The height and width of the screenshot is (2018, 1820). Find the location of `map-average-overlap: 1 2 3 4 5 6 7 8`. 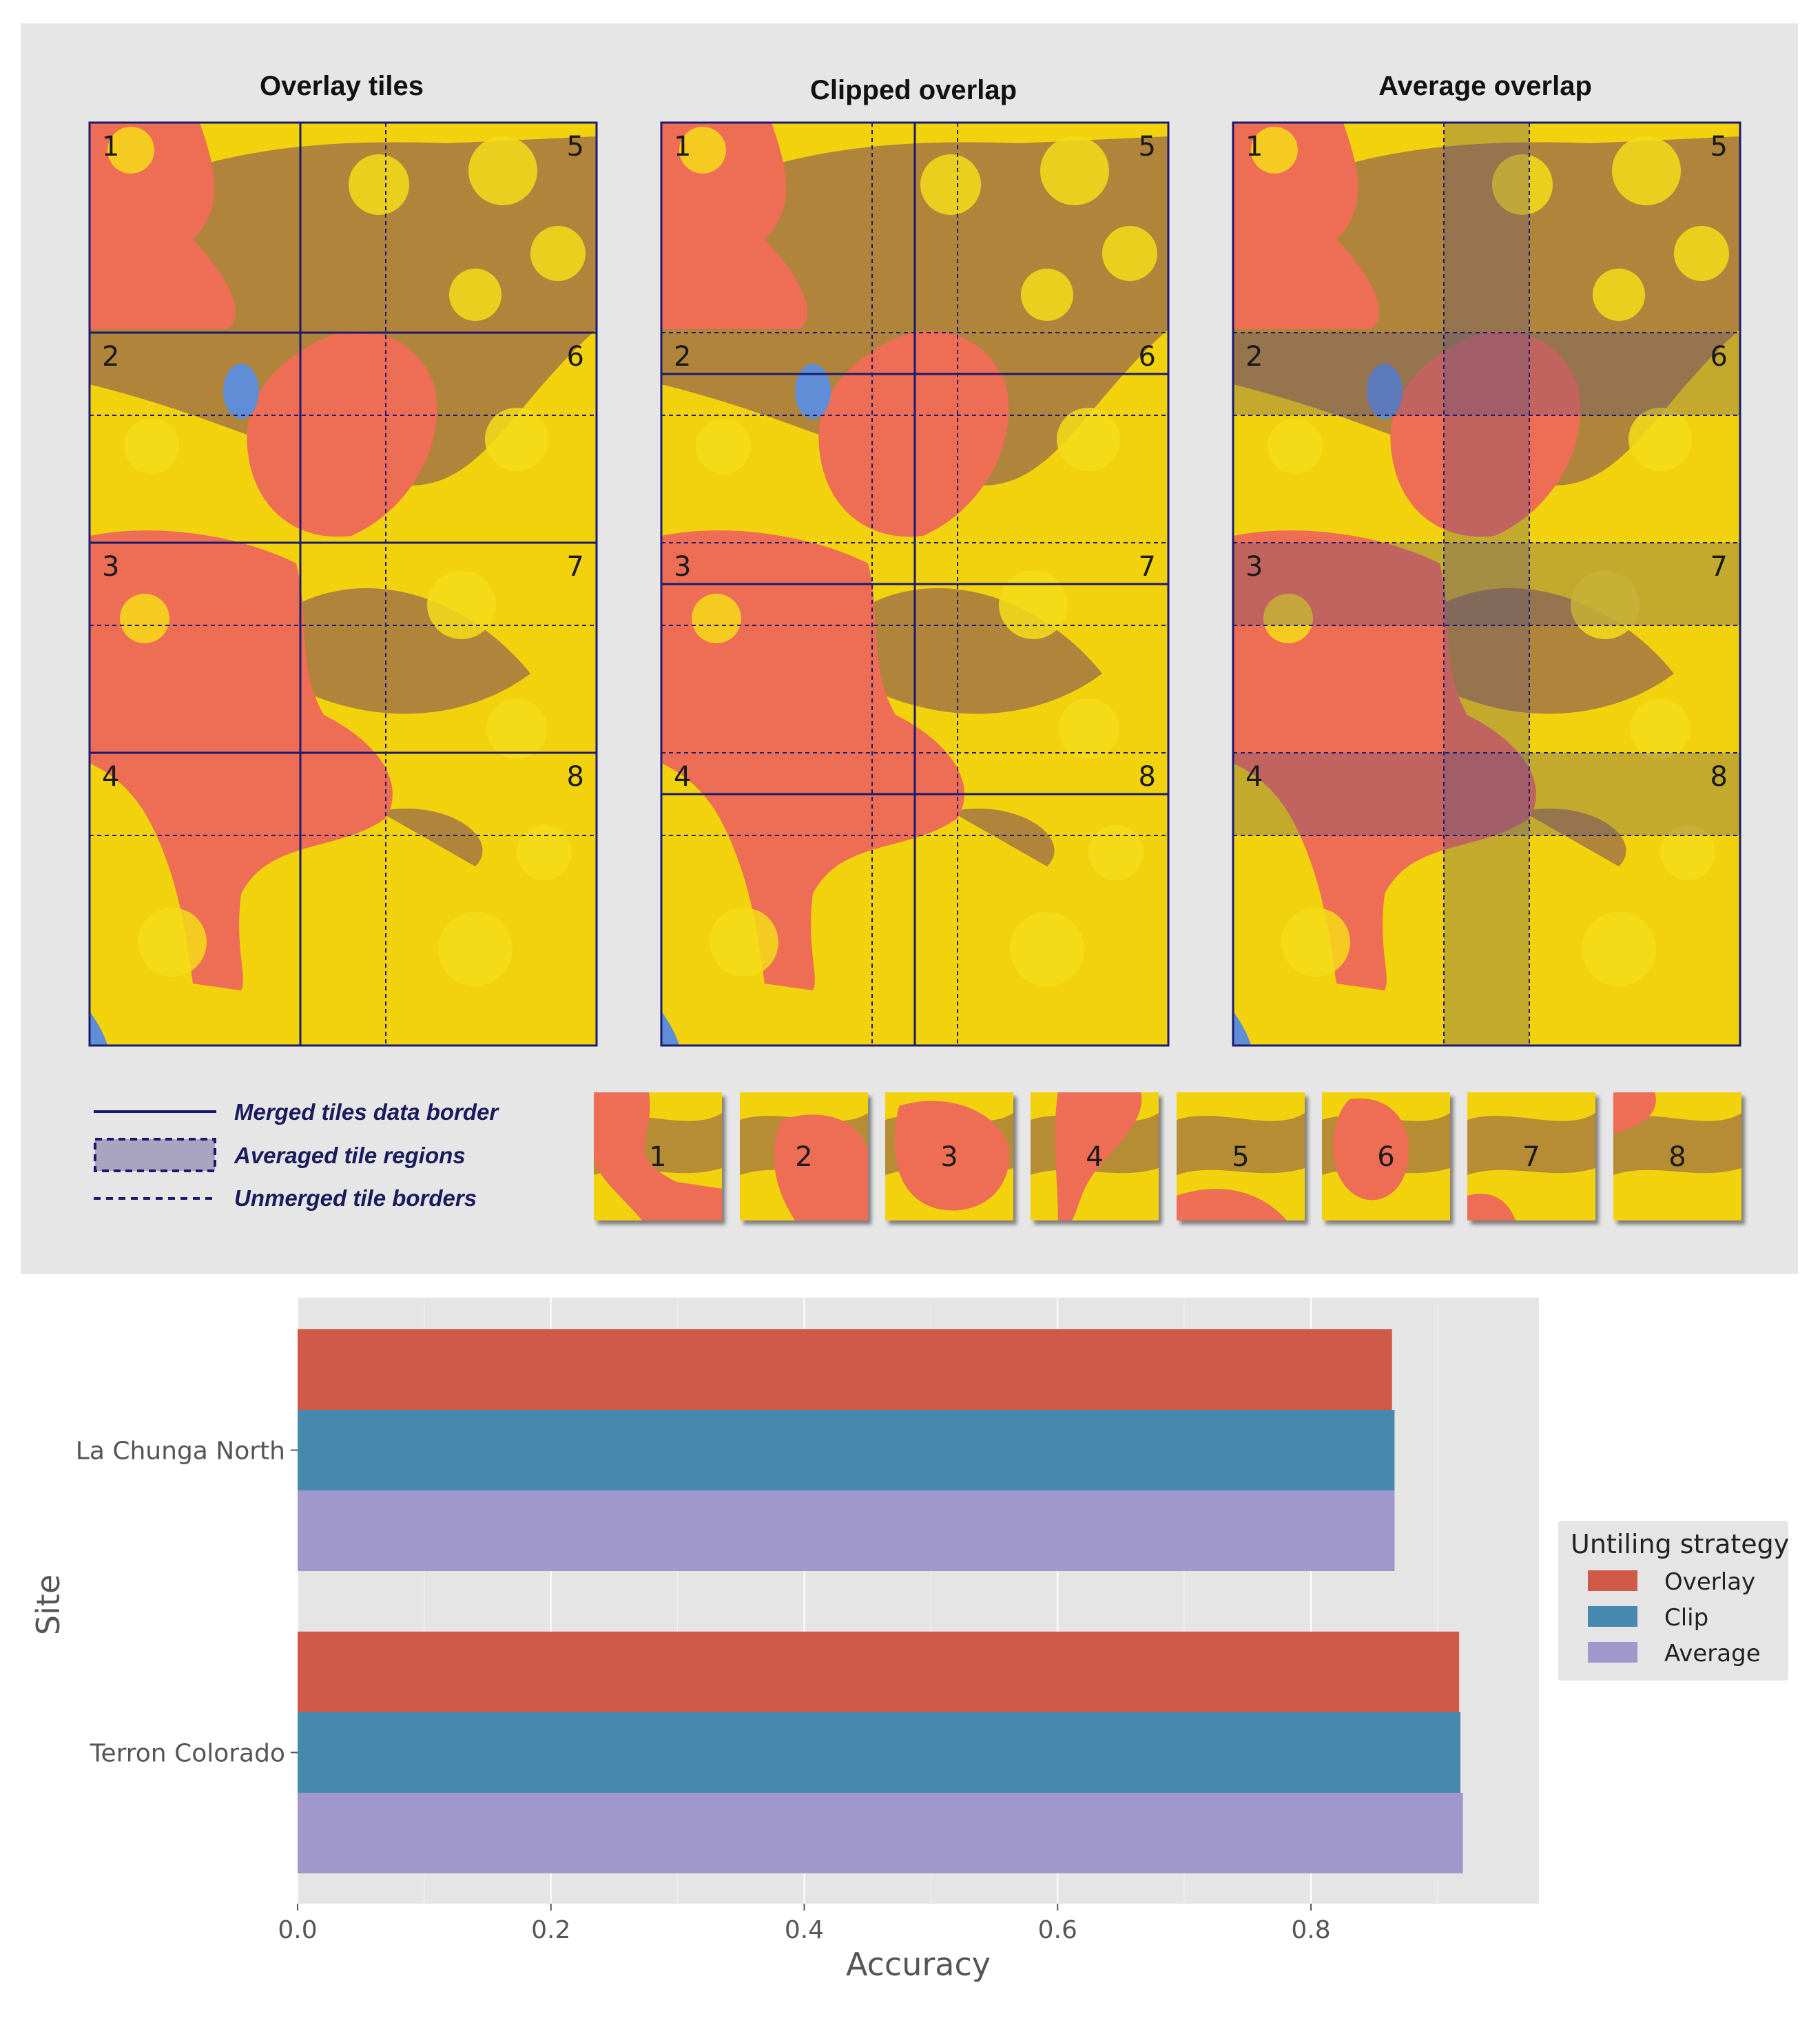

map-average-overlap: 1 2 3 4 5 6 7 8 is located at coordinates (1486, 584).